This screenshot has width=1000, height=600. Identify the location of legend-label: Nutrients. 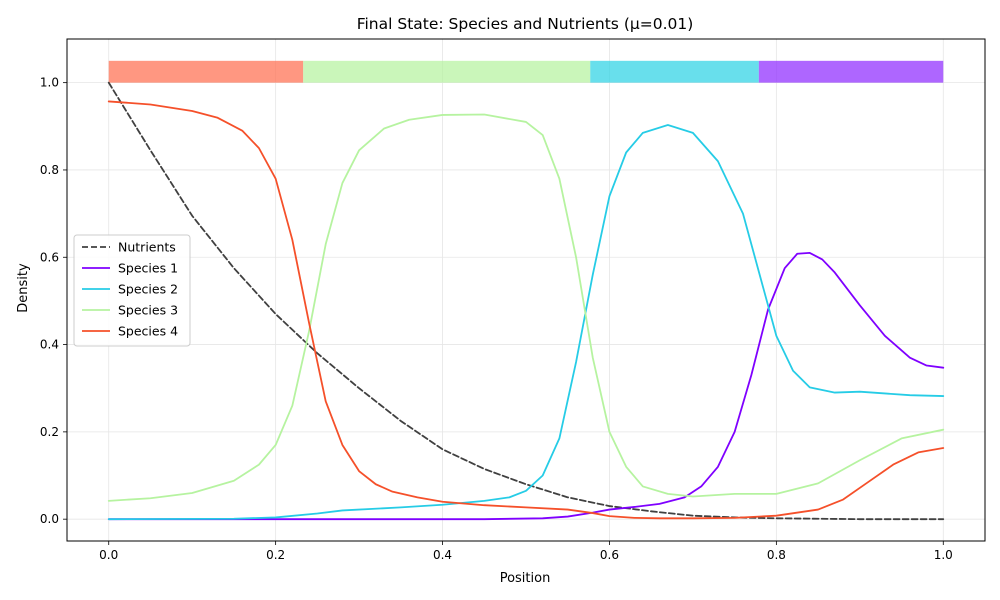
(147, 247).